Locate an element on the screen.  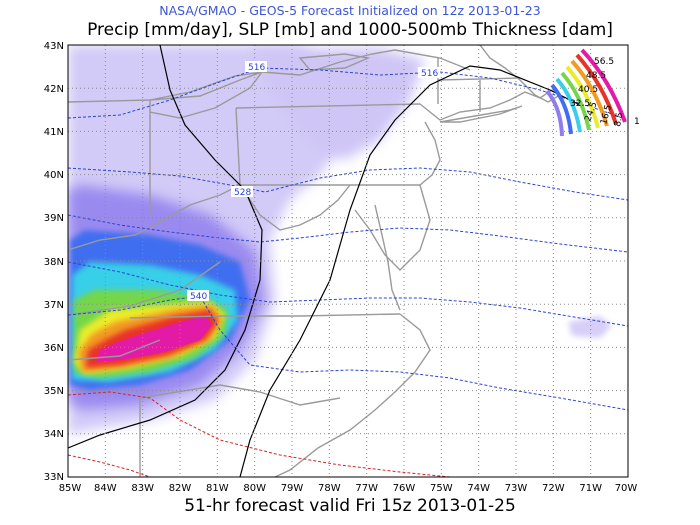
thickness-528-line is located at coordinates (348, 233).